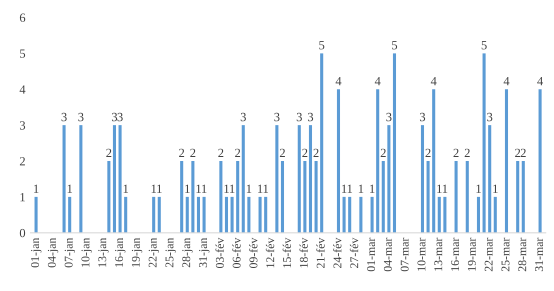  Describe the element at coordinates (53, 253) in the screenshot. I see `x-tick-label: 04-jan` at that location.